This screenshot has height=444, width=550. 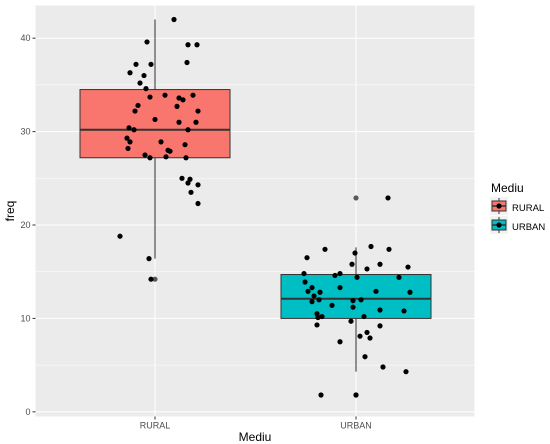 What do you see at coordinates (155, 426) in the screenshot?
I see `x-tick-label: RURAL` at bounding box center [155, 426].